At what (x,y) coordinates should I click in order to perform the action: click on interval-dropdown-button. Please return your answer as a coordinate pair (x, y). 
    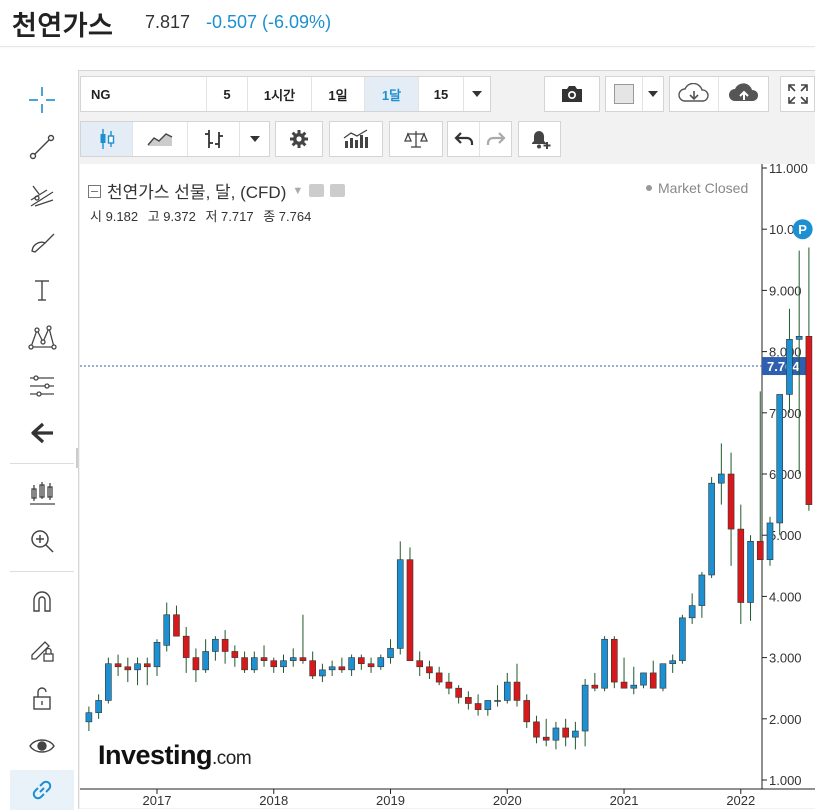
    Looking at the image, I should click on (477, 94).